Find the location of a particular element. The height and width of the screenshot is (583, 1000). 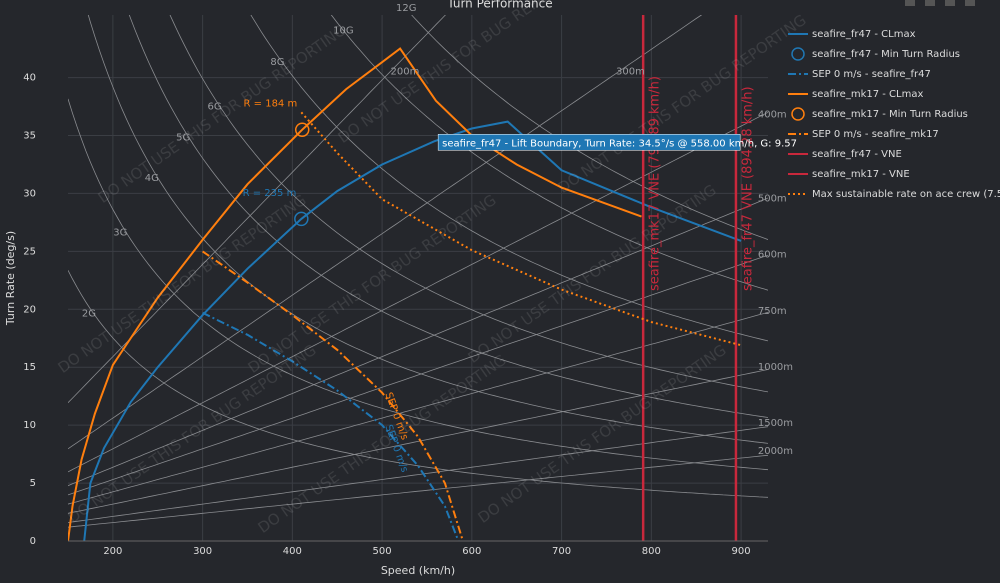

legend-label: SEP 0 m/s - seafire_fr47 is located at coordinates (871, 74).